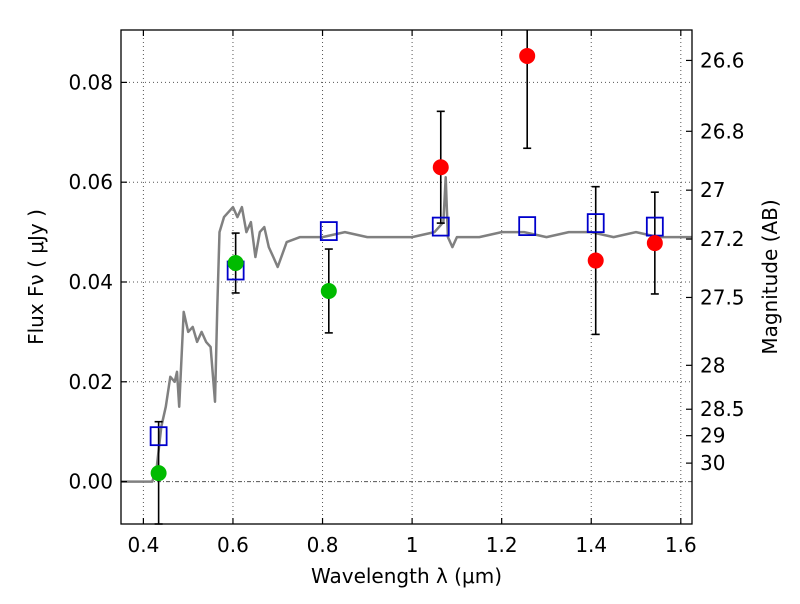  I want to click on y2-tick-label-6: 28.5, so click(722, 409).